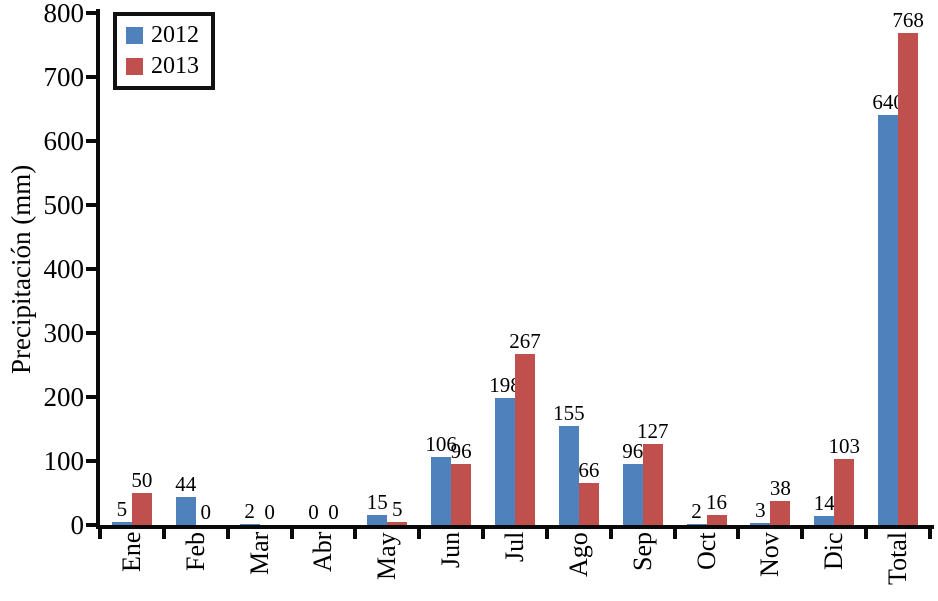 Image resolution: width=938 pixels, height=601 pixels. What do you see at coordinates (898, 559) in the screenshot?
I see `x-axis-label-Total: Total` at bounding box center [898, 559].